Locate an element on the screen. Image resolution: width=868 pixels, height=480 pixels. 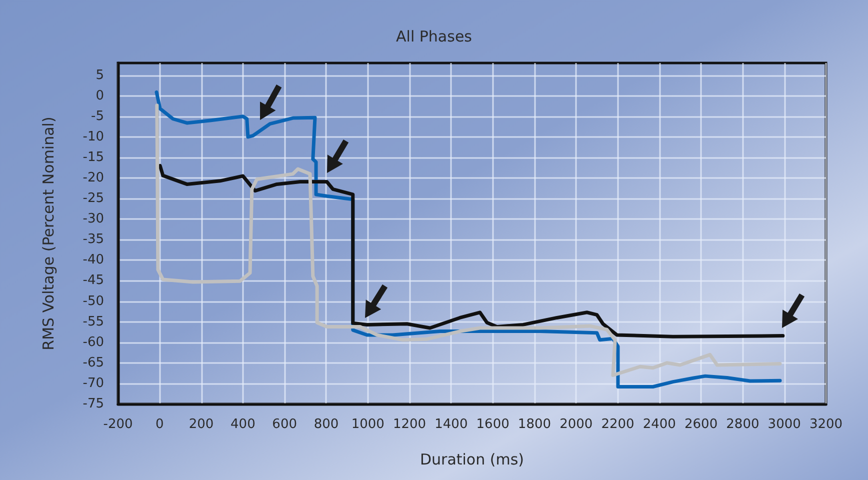
x-tick-label: 600 is located at coordinates (284, 424).